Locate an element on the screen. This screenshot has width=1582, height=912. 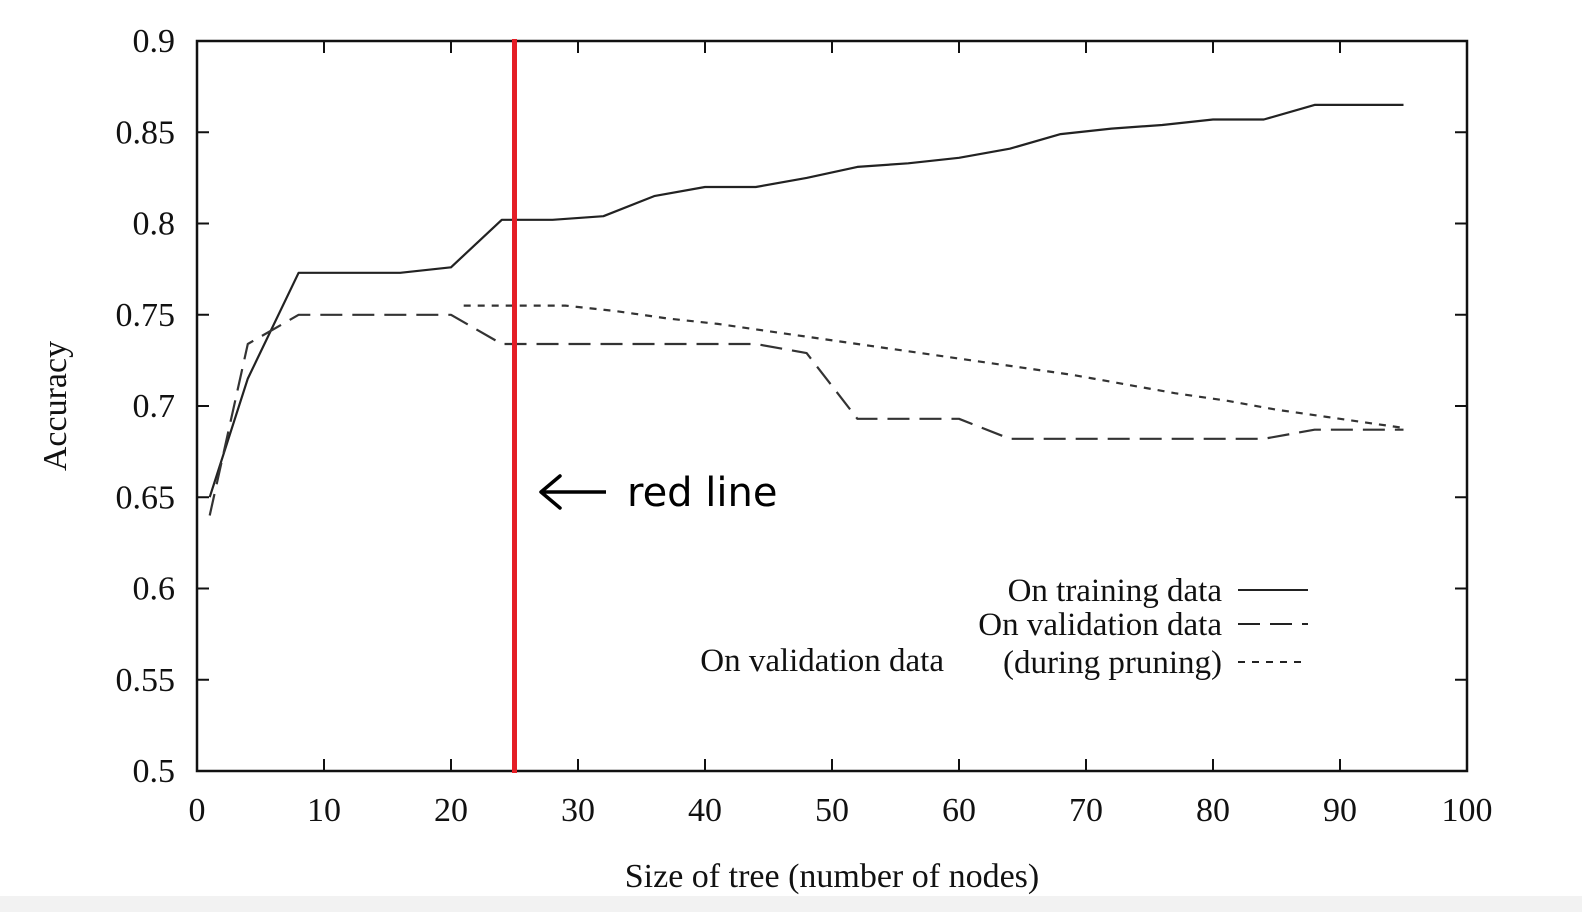
left-arrow-icon is located at coordinates (572, 492).